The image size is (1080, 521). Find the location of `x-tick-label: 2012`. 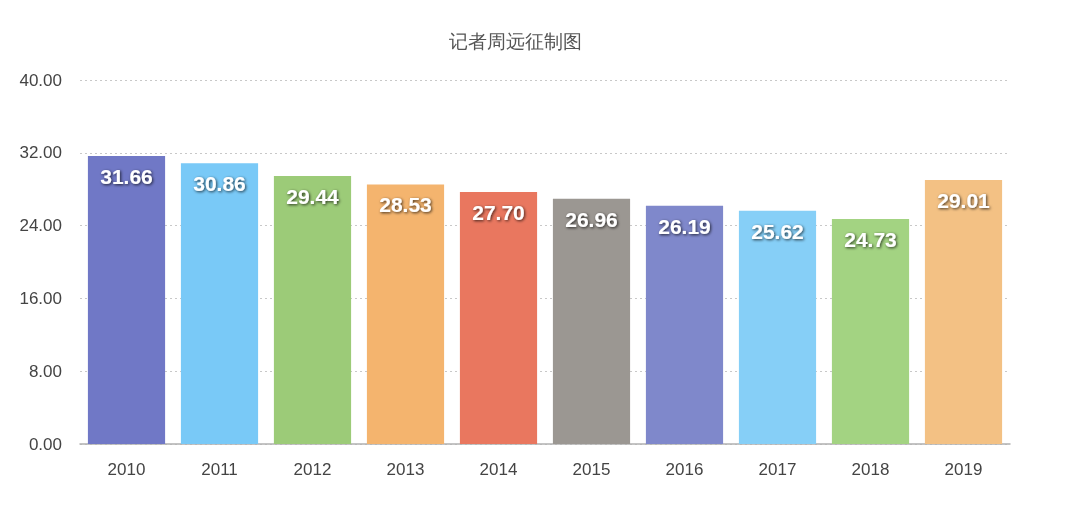

x-tick-label: 2012 is located at coordinates (312, 469).